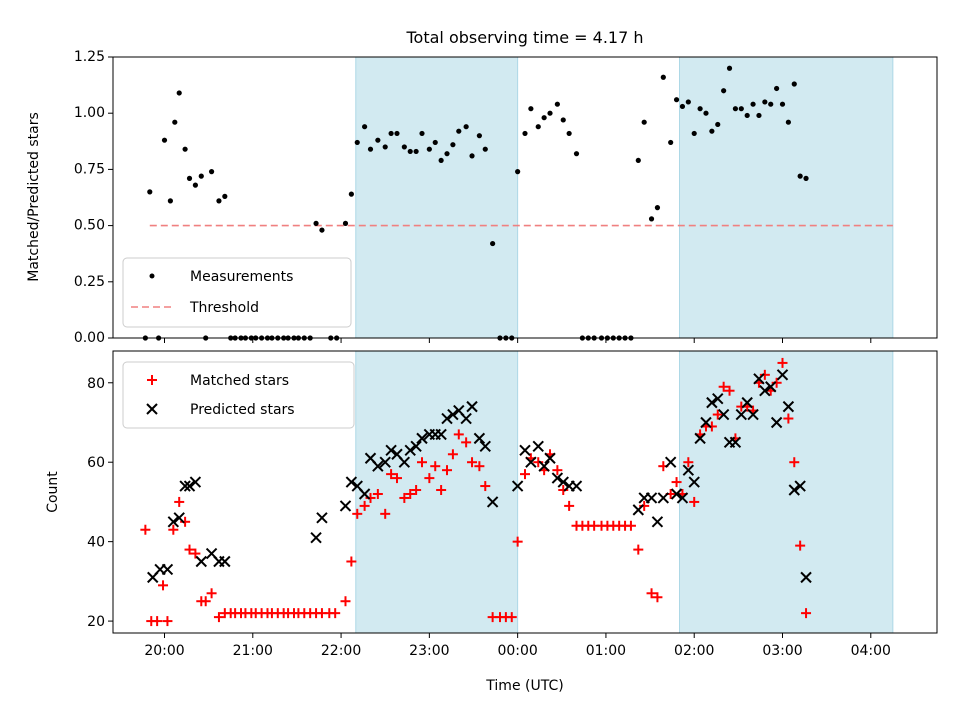  I want to click on x-tick-label: 02:00, so click(694, 651).